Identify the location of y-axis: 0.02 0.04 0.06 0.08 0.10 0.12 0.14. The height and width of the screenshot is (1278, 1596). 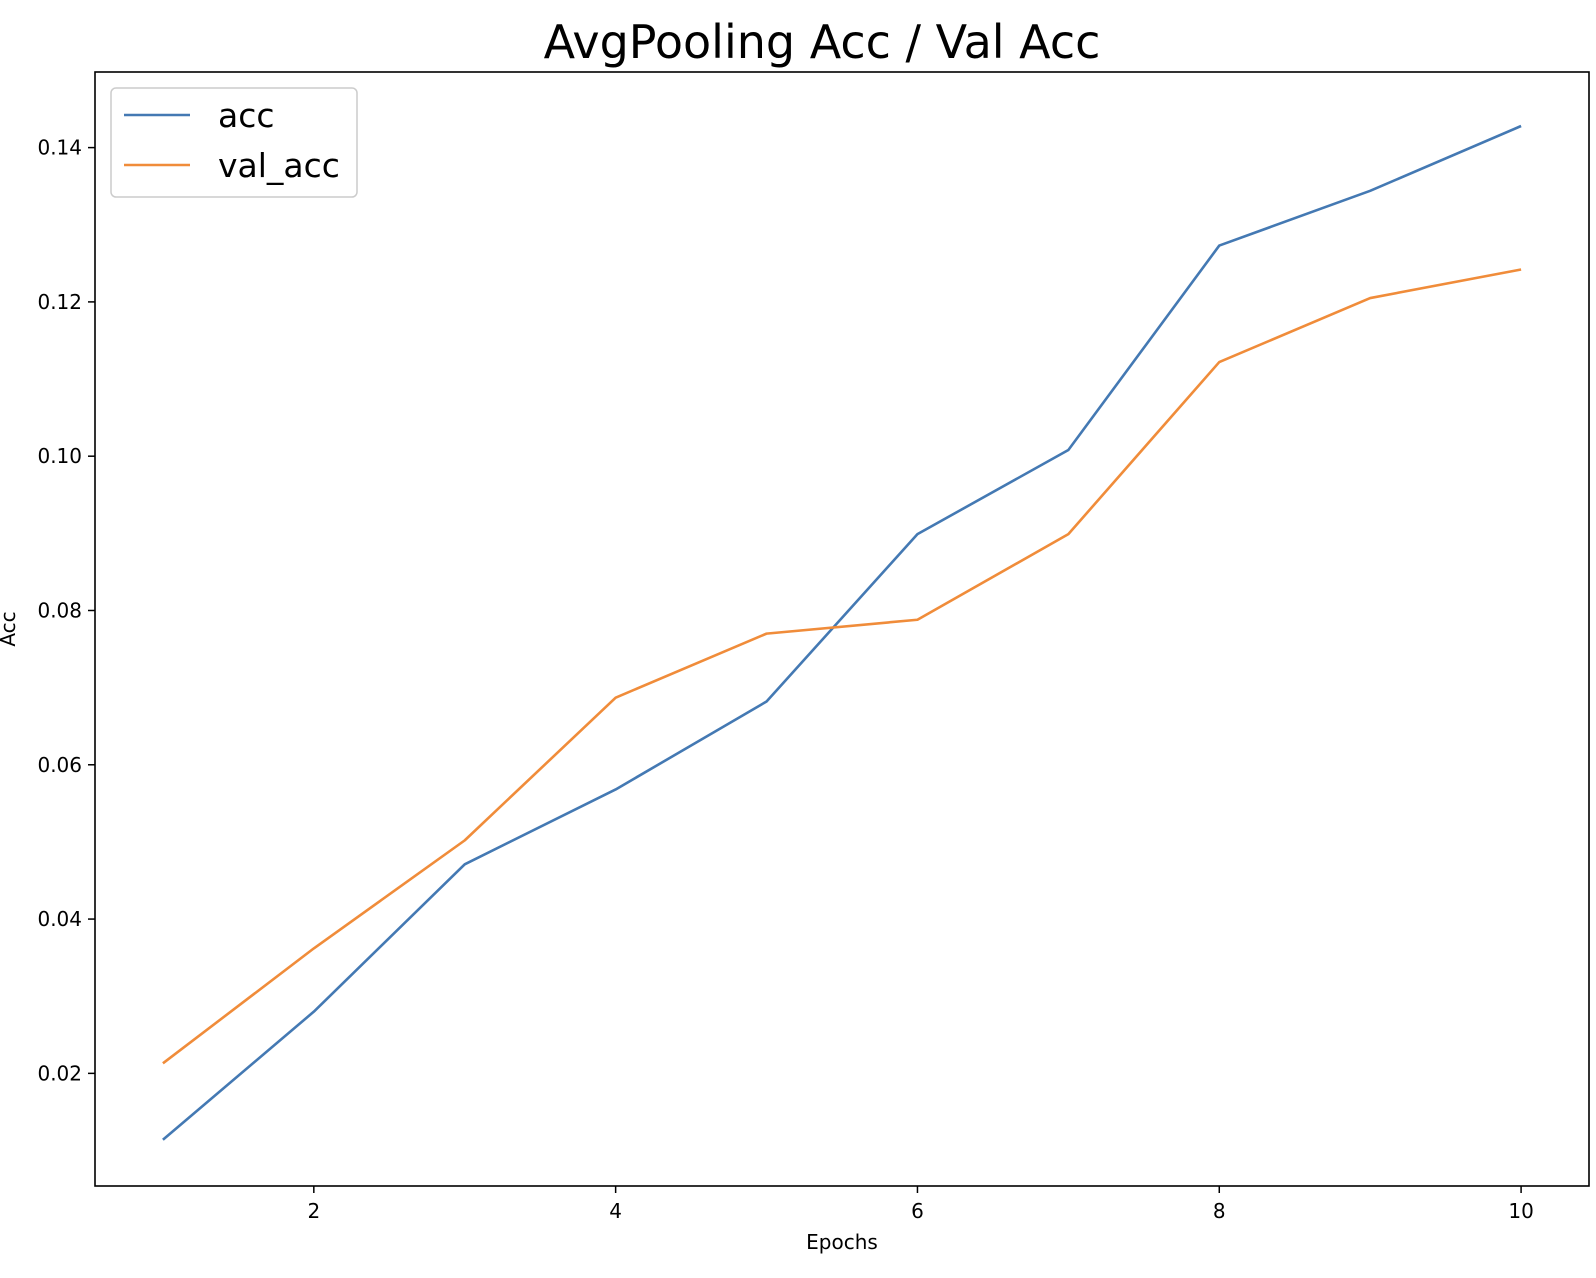
(66, 610).